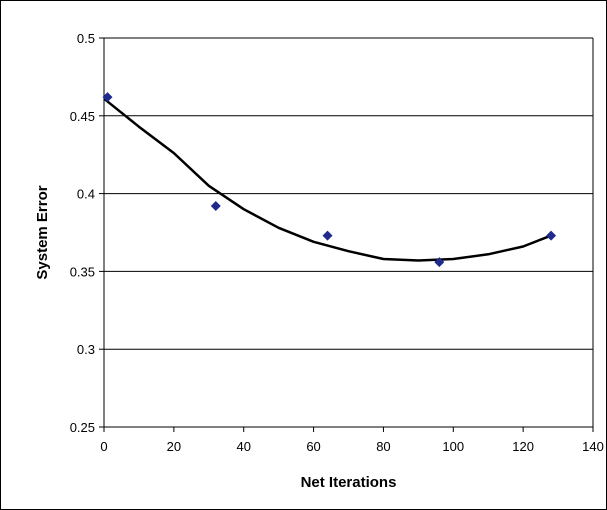  What do you see at coordinates (86, 349) in the screenshot?
I see `y-tick-label: 0.3` at bounding box center [86, 349].